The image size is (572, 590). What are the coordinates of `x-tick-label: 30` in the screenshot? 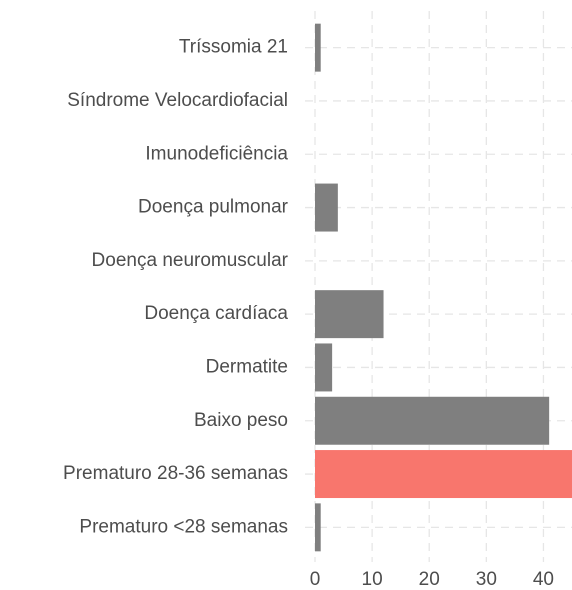 It's located at (486, 579).